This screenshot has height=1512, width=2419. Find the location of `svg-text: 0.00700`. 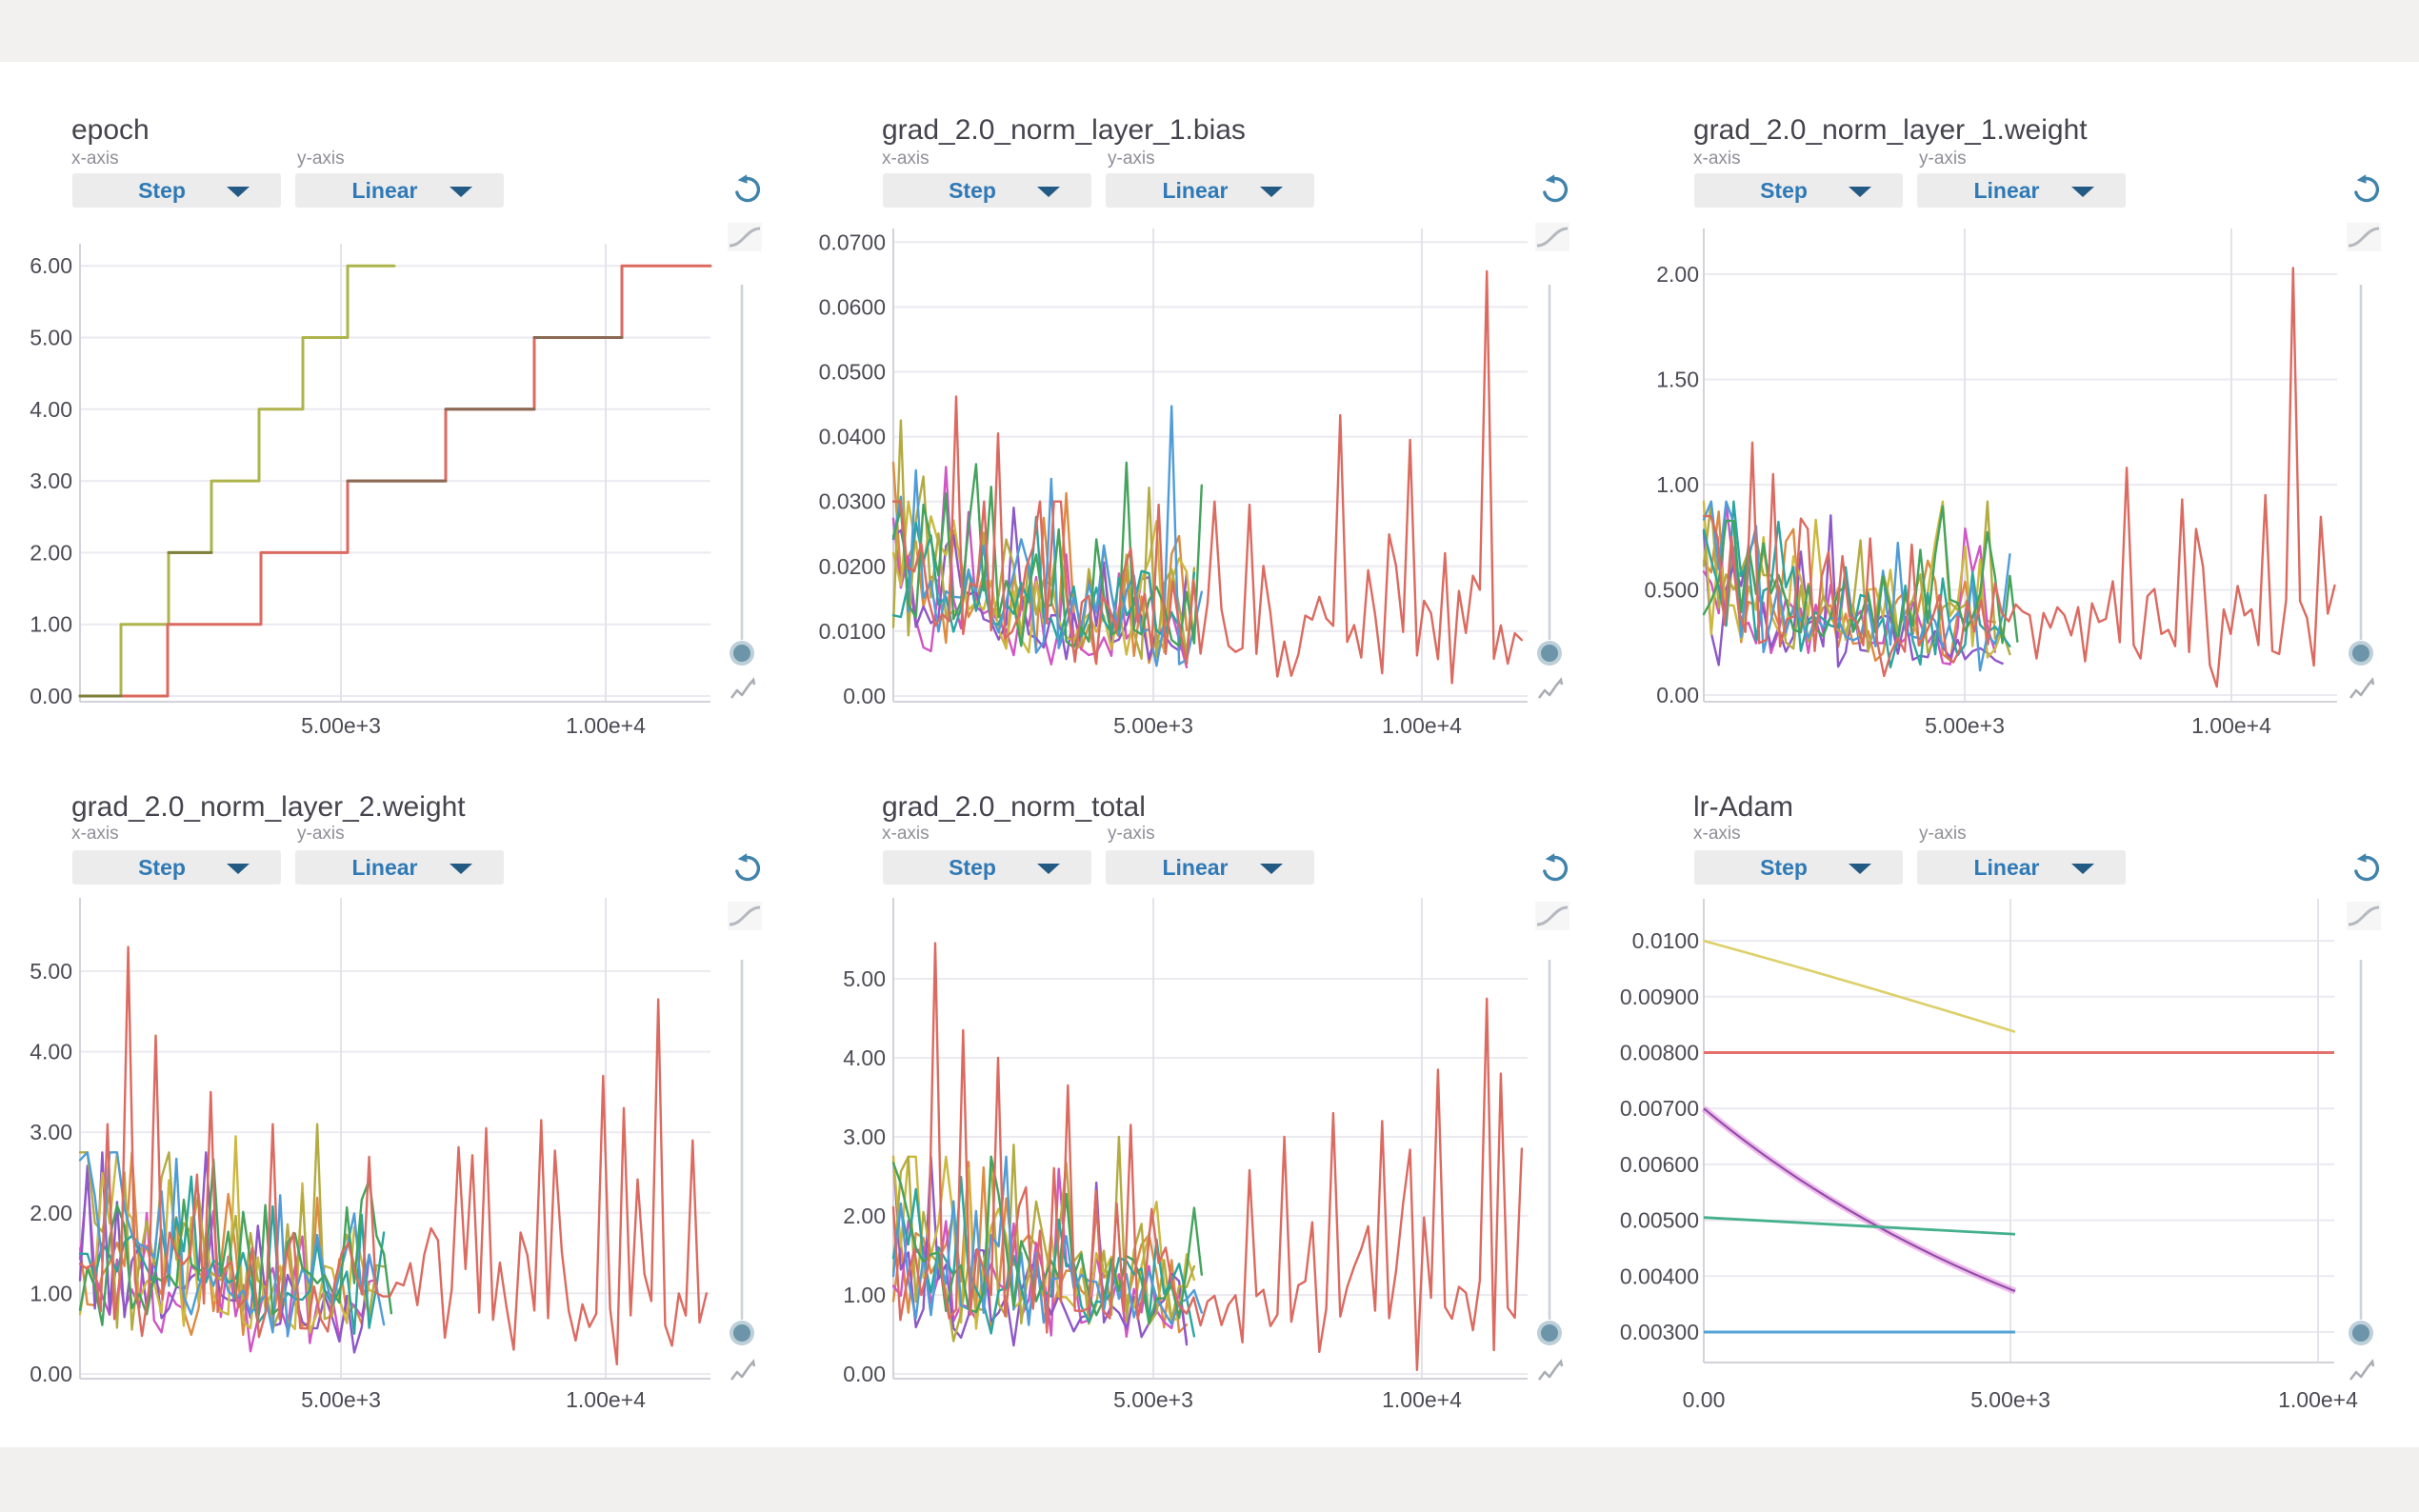

svg-text: 0.00700 is located at coordinates (1659, 1108).